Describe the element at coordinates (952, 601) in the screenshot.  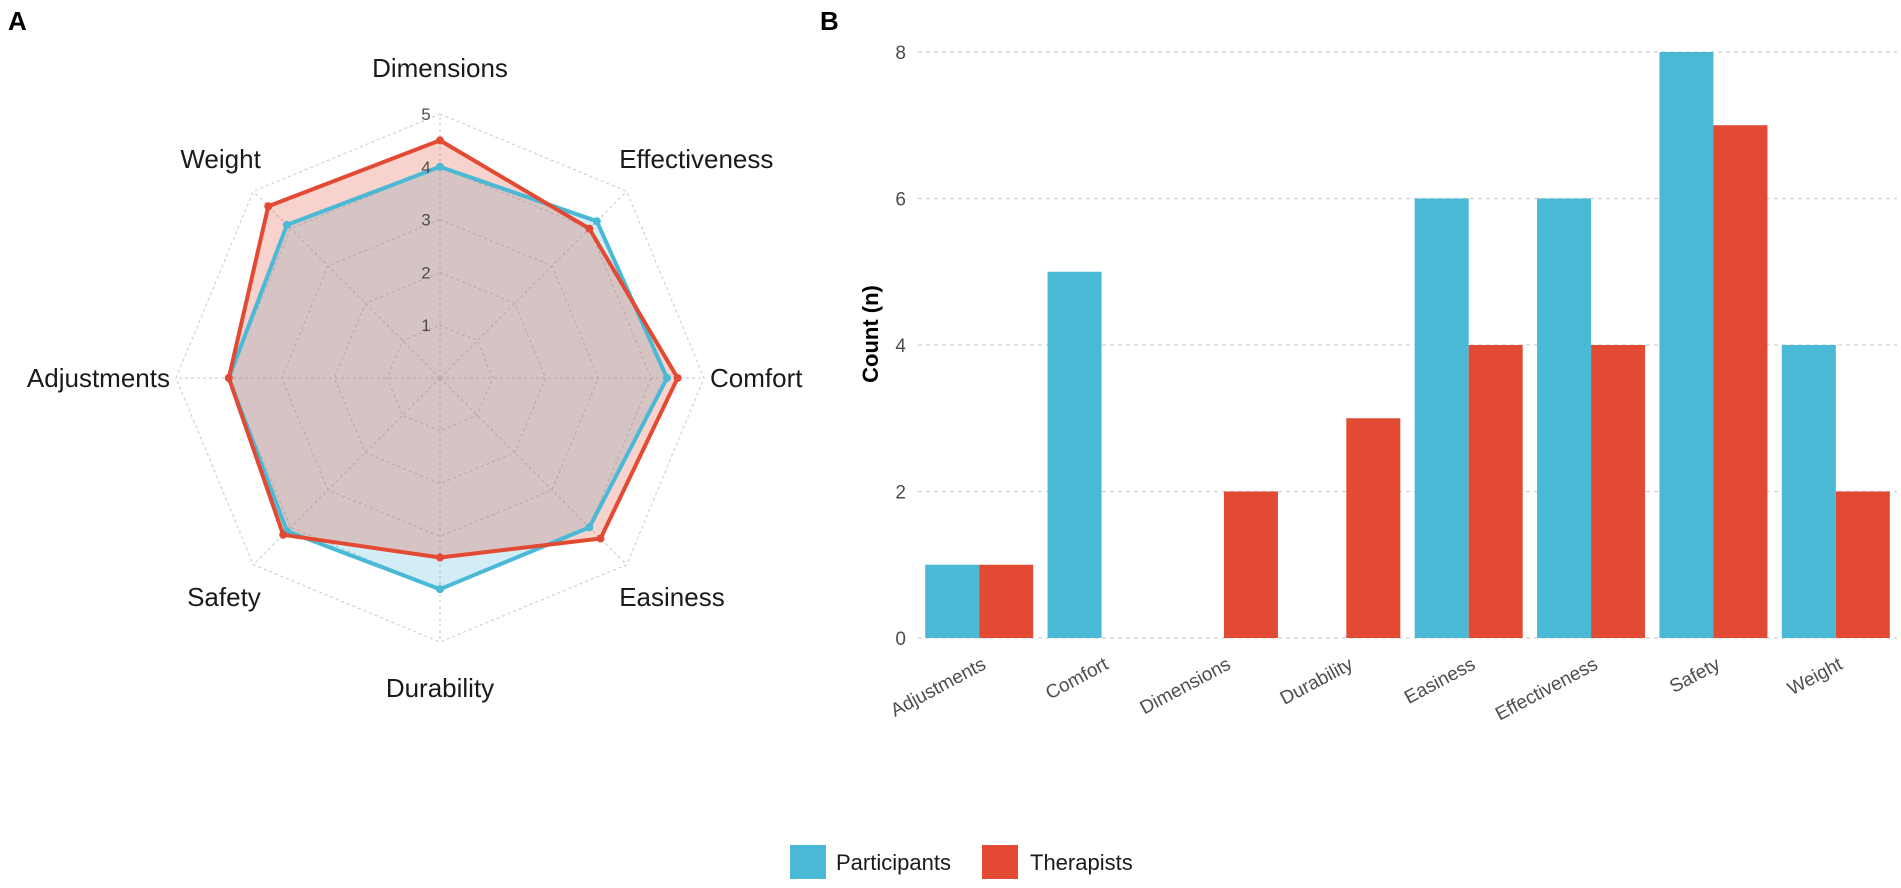
I see `bar-participants-adjustments` at that location.